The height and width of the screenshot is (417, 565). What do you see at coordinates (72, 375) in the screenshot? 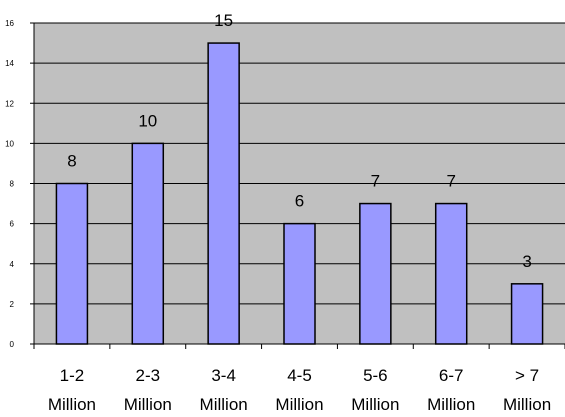
I see `category-label: 1-2` at bounding box center [72, 375].